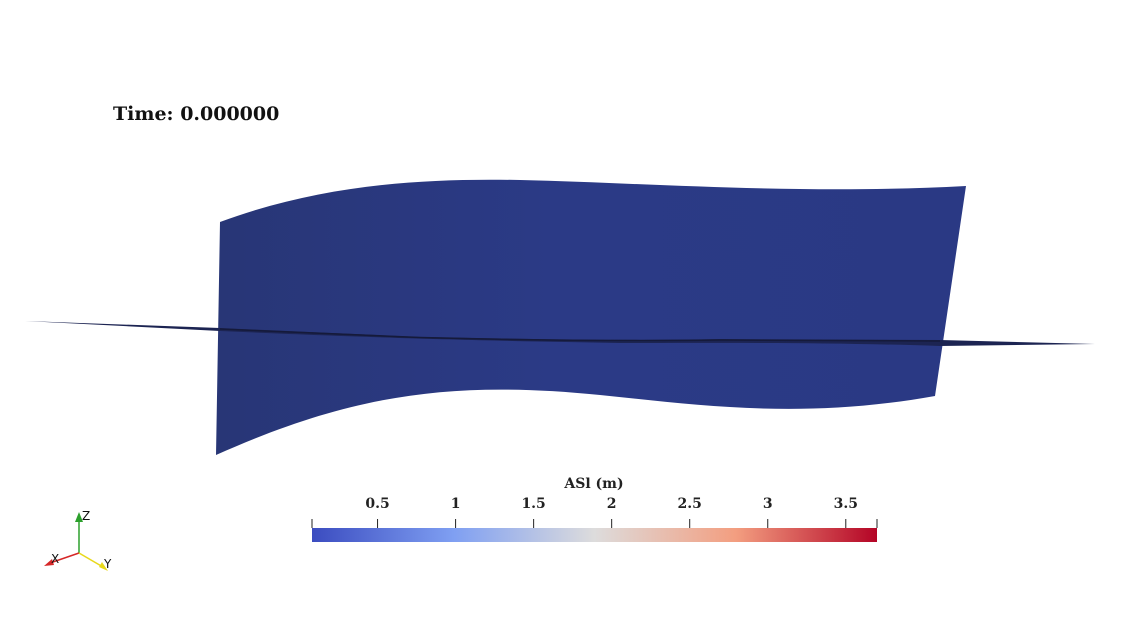 The image size is (1131, 633). I want to click on y-axis-label: Y, so click(108, 564).